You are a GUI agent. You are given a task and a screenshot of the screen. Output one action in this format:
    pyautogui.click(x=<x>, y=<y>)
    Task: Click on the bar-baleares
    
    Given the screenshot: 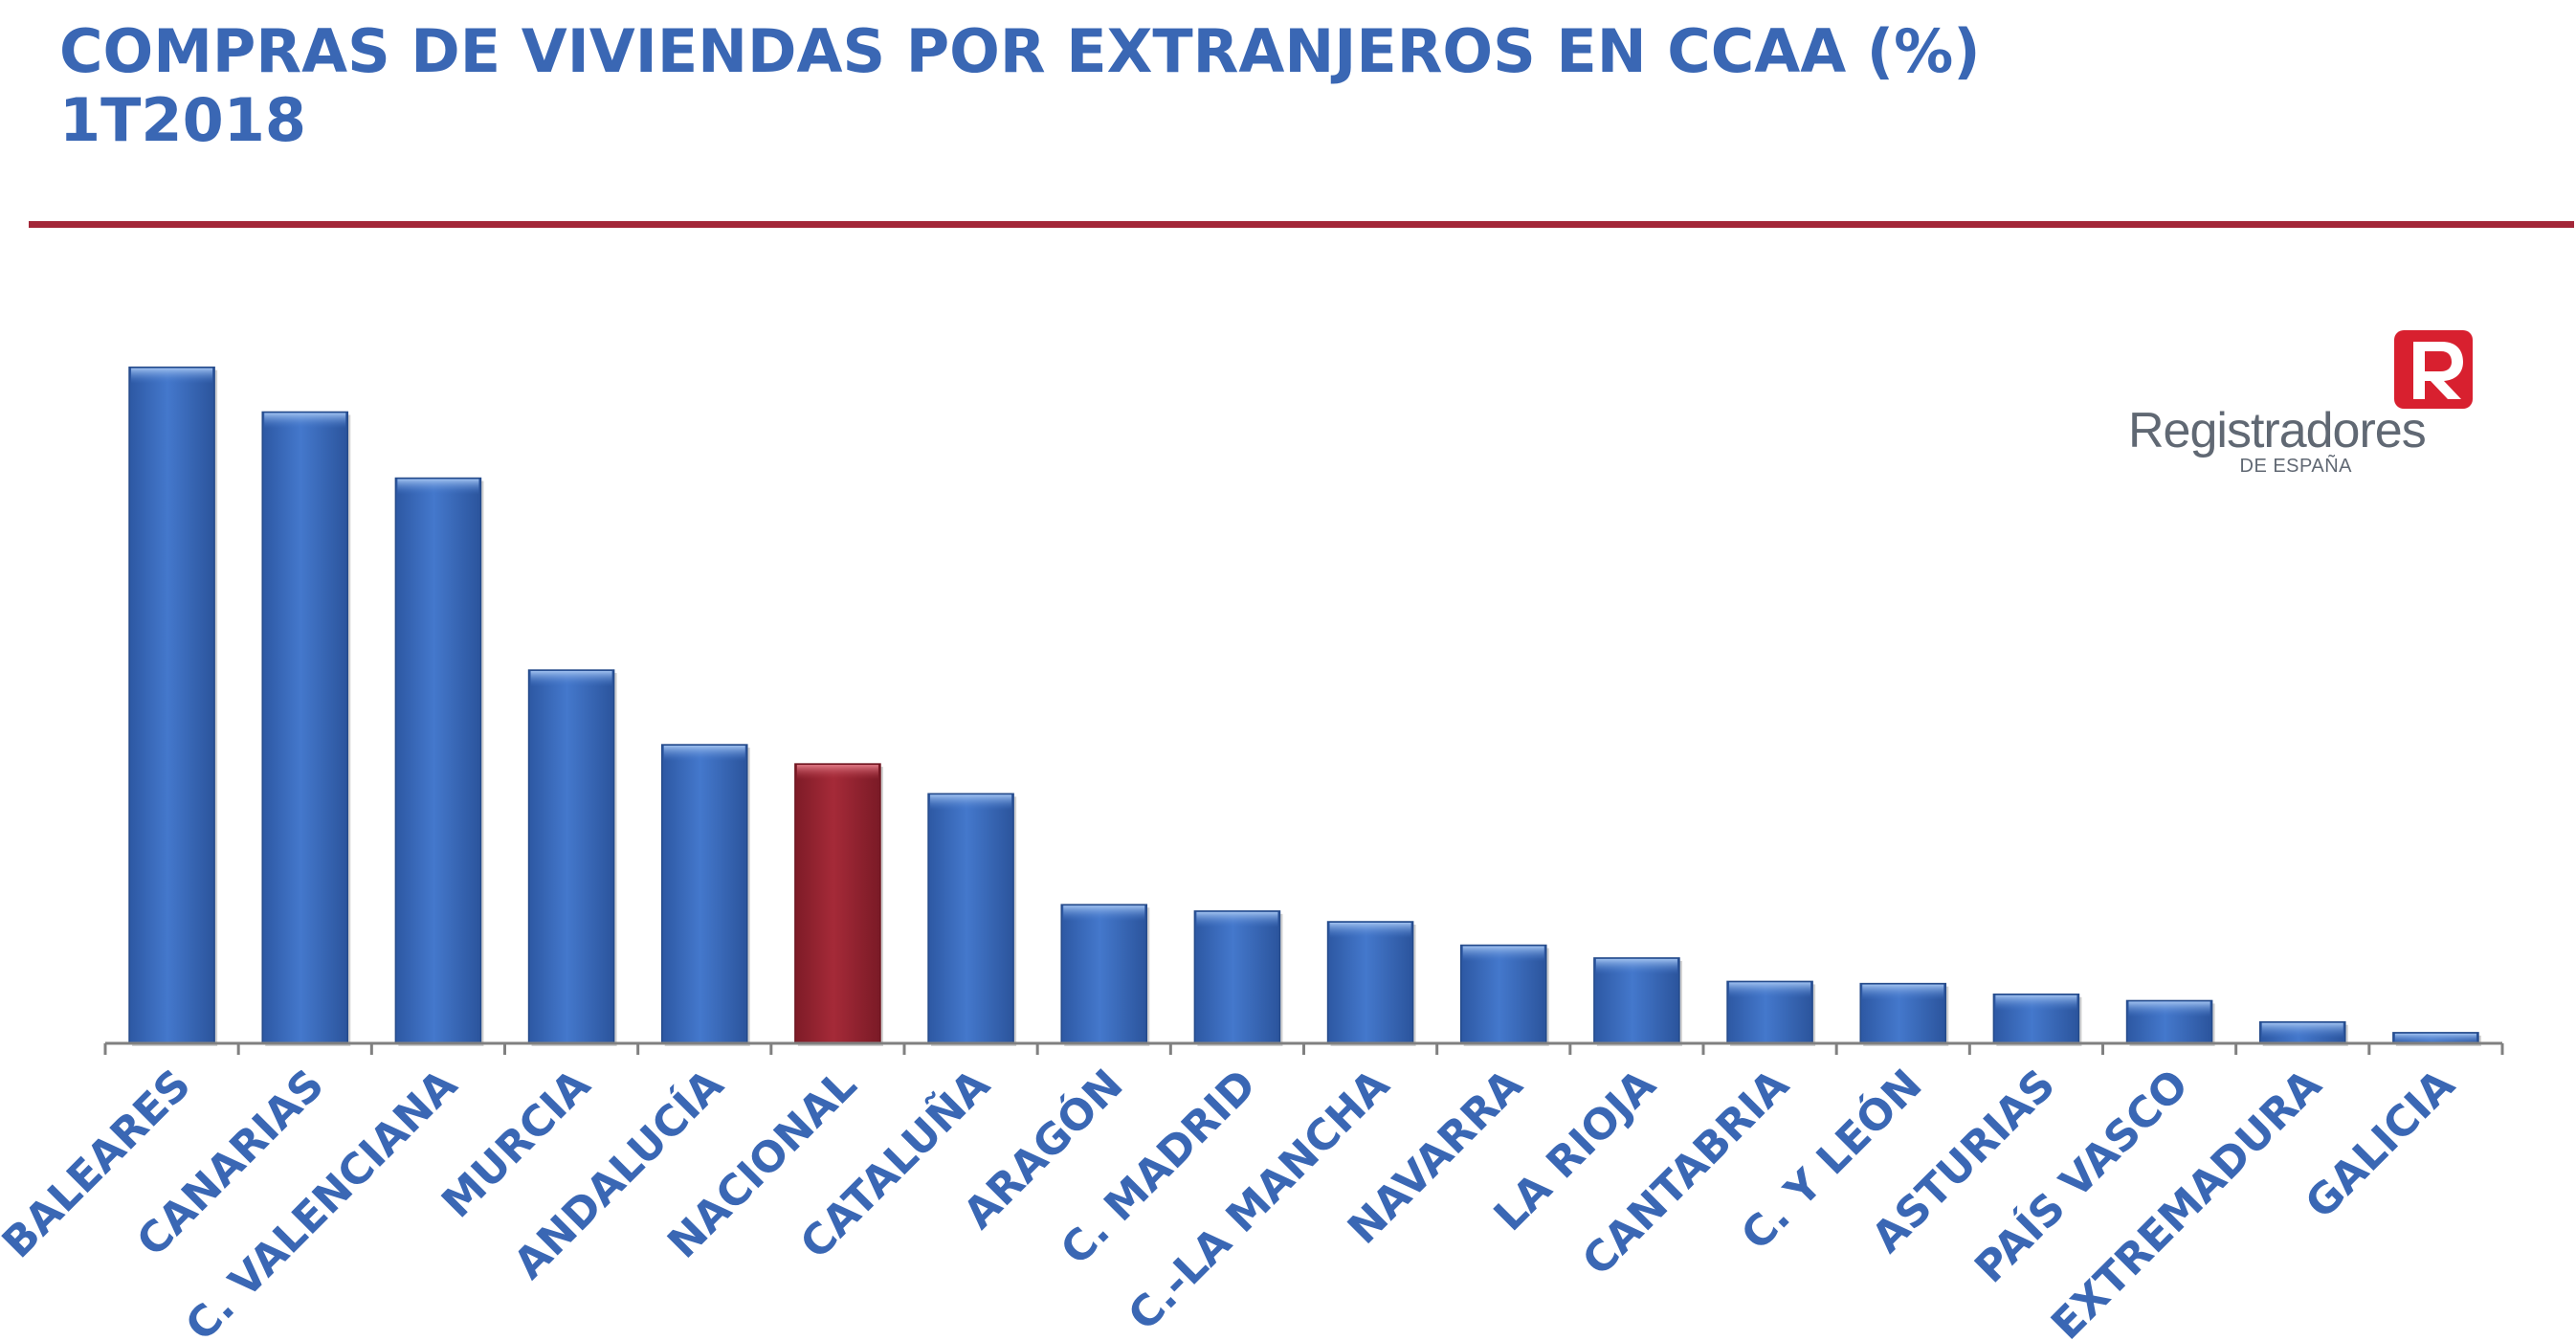 What is the action you would take?
    pyautogui.click(x=173, y=706)
    